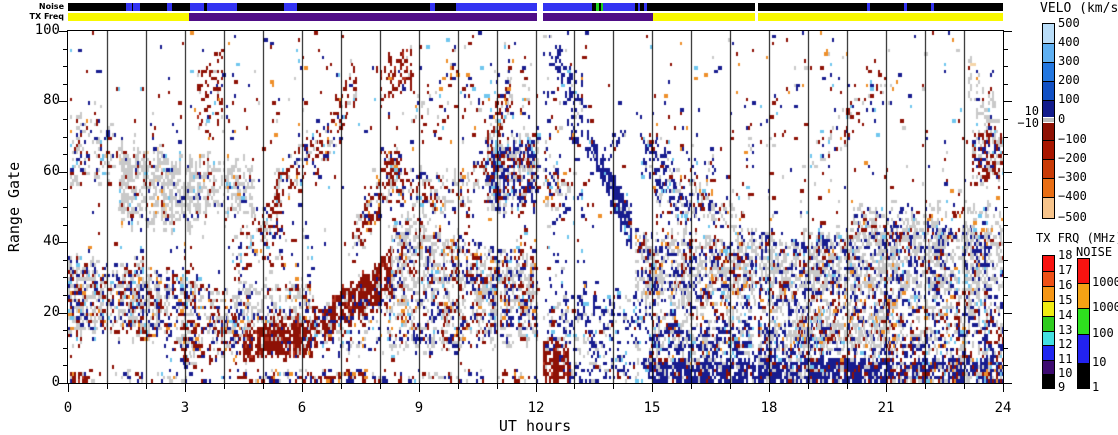  I want to click on velo-bar-label: 500, so click(1069, 23).